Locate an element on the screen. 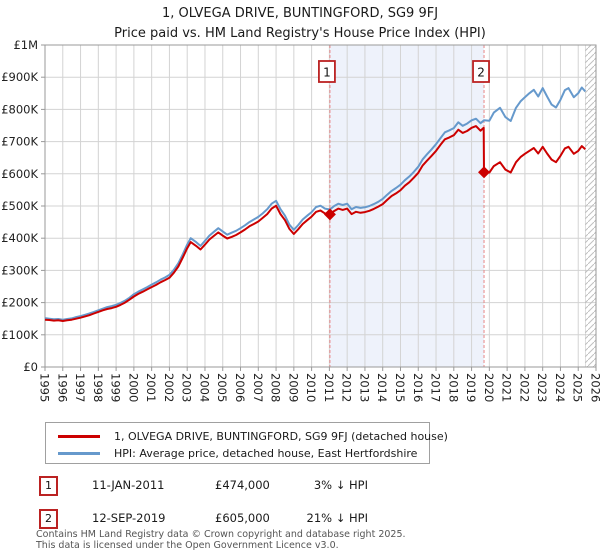  svg-text: 2010 is located at coordinates (311, 387).